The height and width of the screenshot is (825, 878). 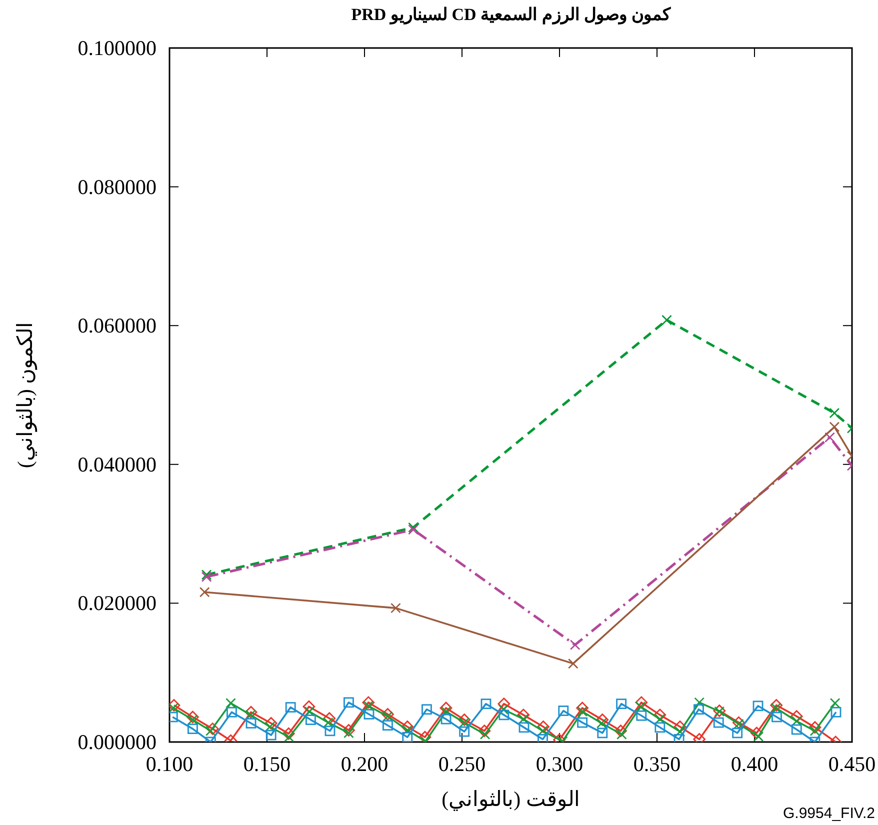 I want to click on x-axis-title: الوقت (بالثواني), so click(x=511, y=799).